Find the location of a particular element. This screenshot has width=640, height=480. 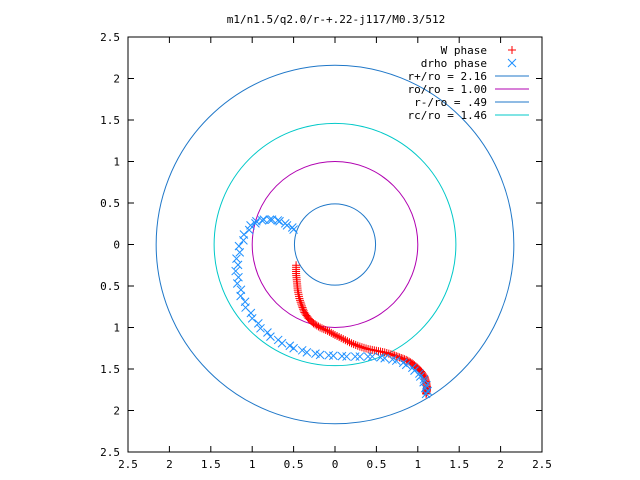

points-layer is located at coordinates (332, 307).